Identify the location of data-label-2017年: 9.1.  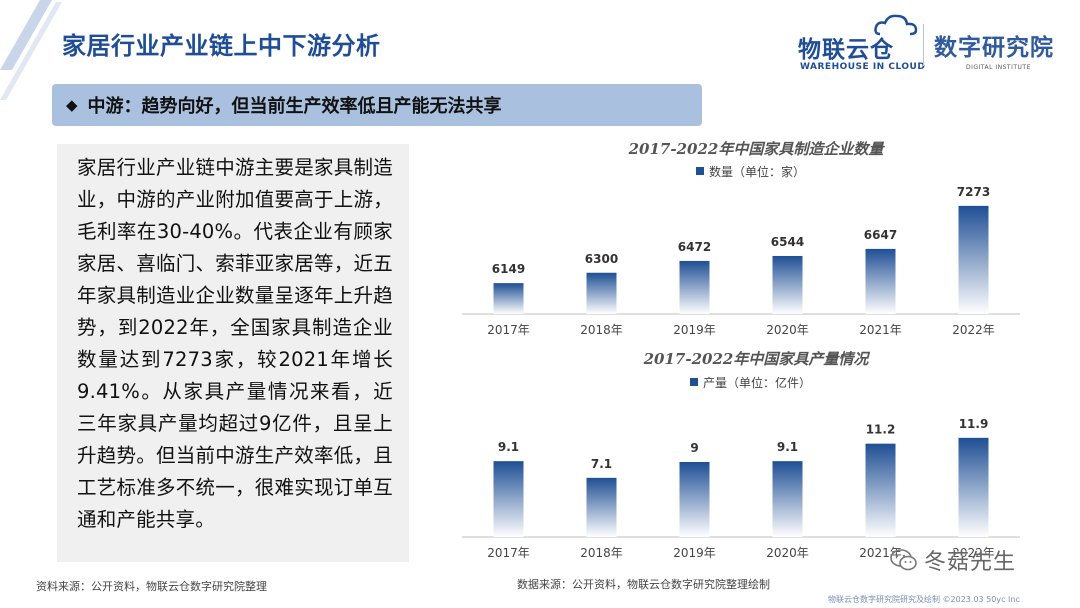
(508, 447).